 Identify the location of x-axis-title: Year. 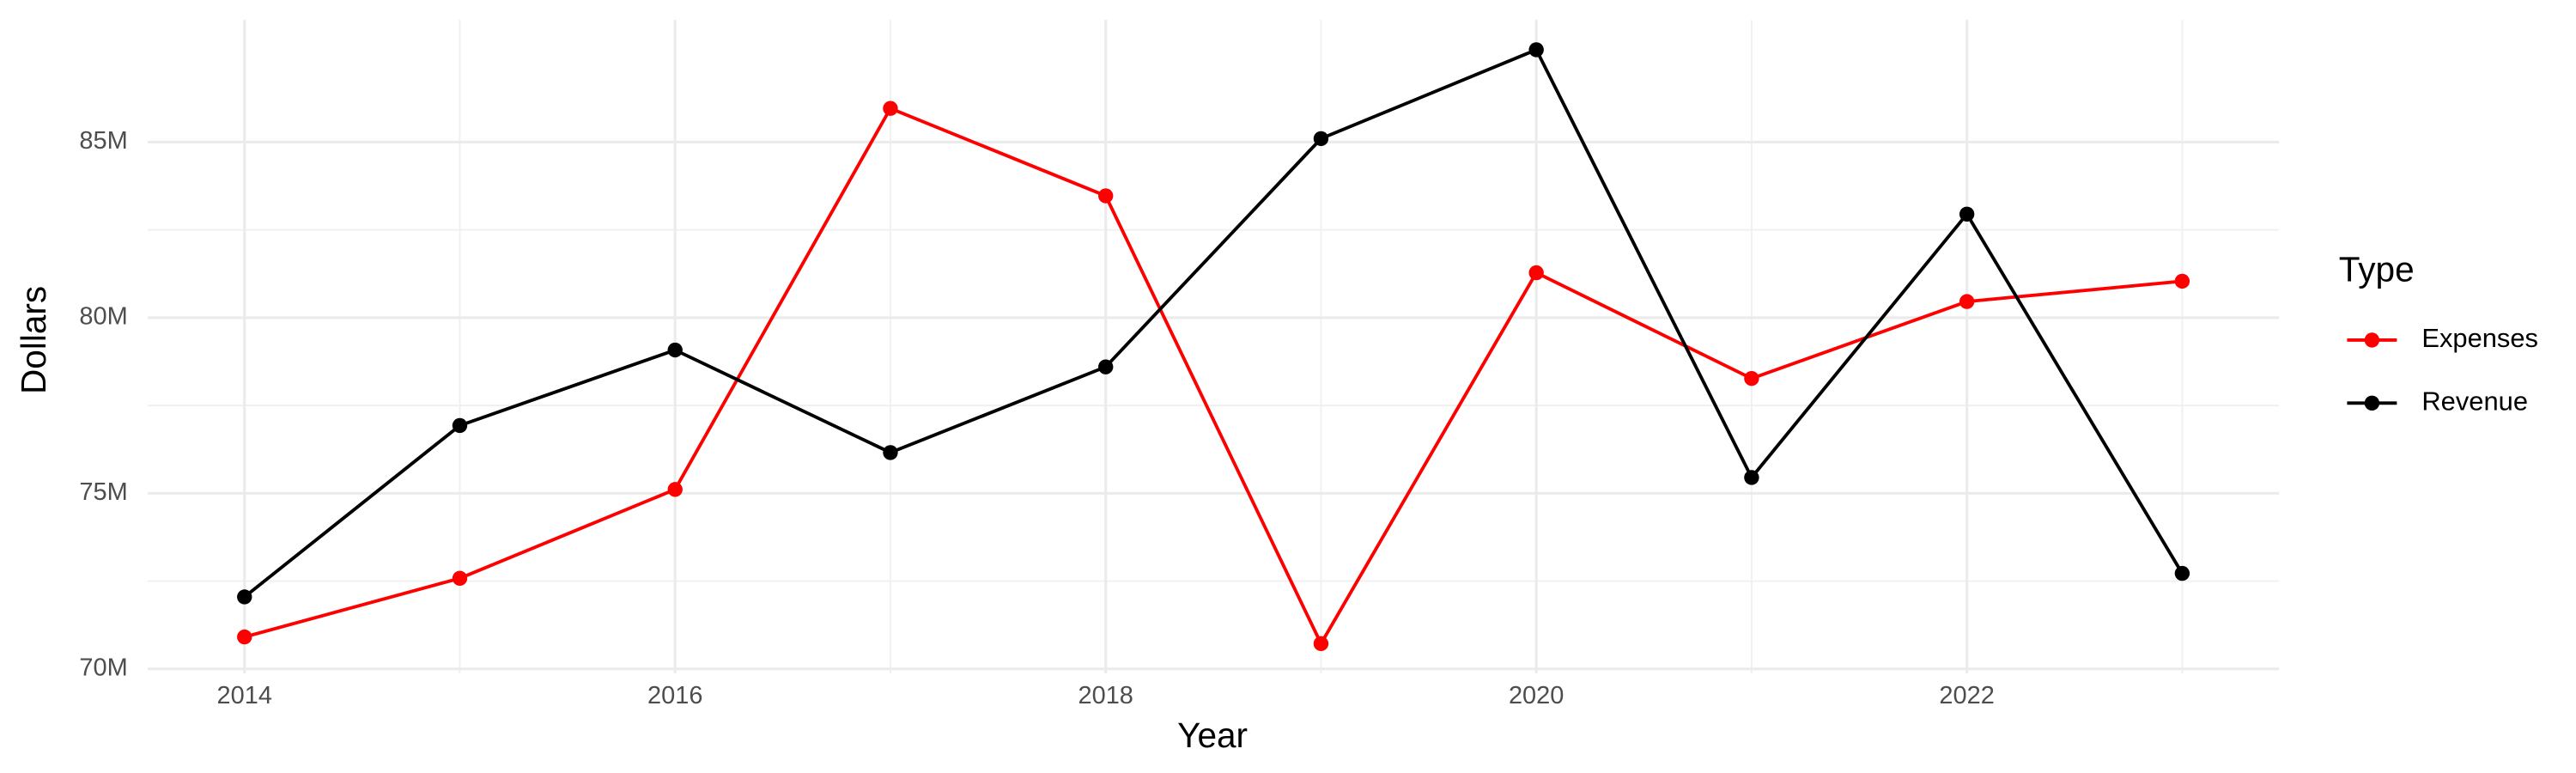
(1213, 735).